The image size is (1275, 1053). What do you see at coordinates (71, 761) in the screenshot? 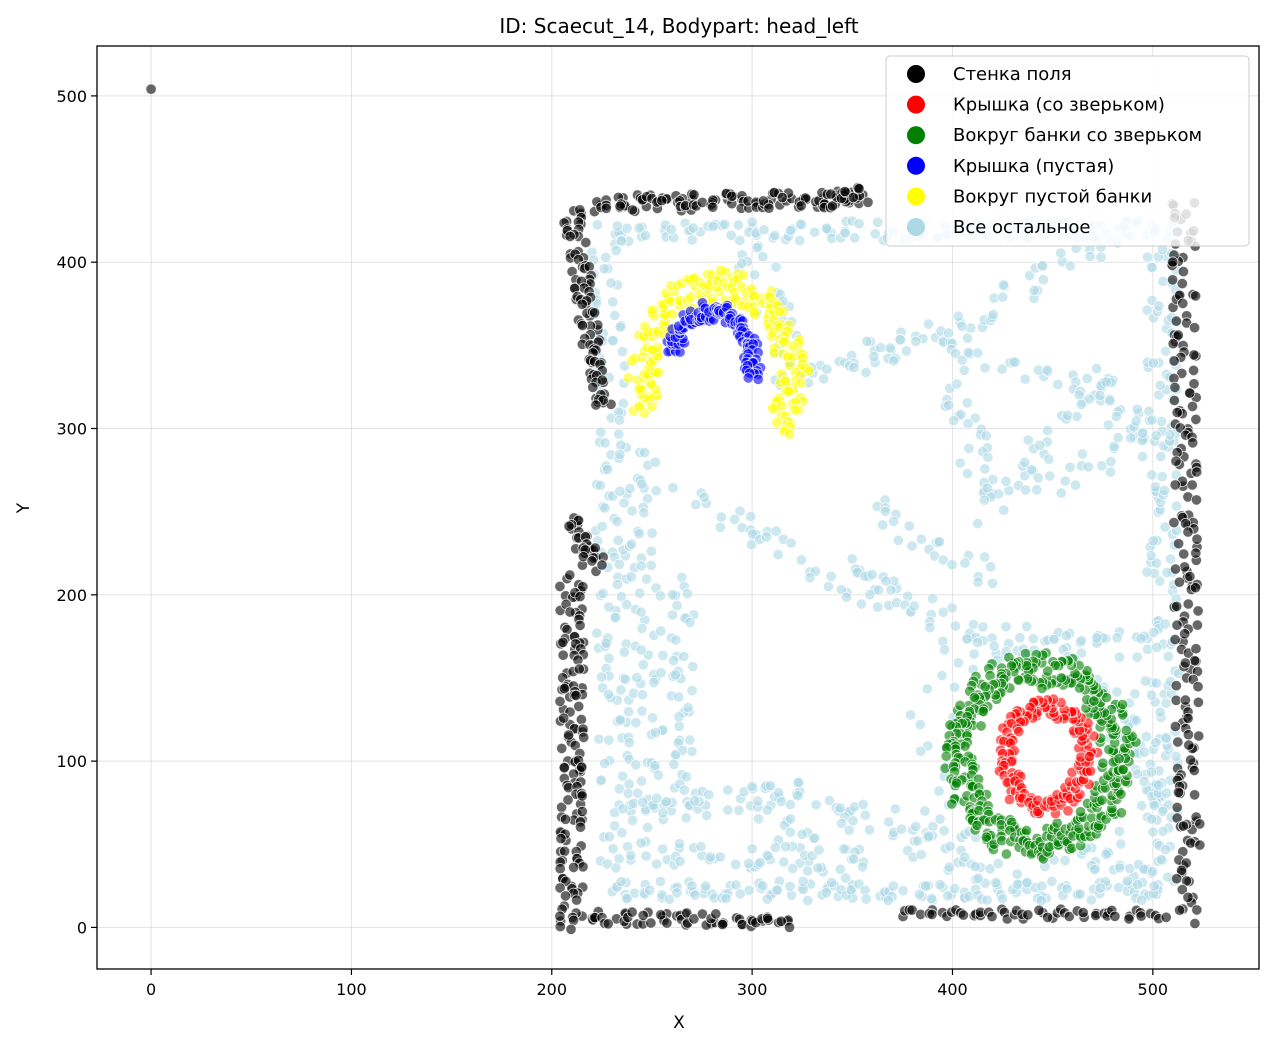
I see `y-tick-label: 100` at bounding box center [71, 761].